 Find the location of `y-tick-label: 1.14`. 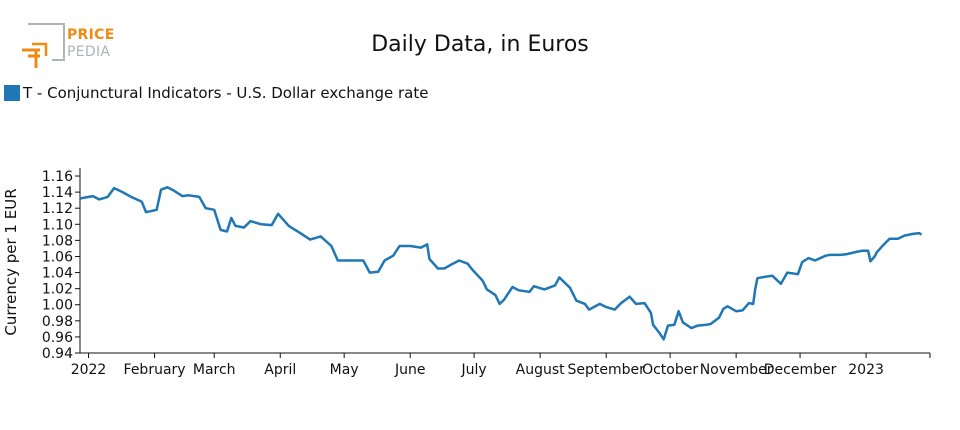

y-tick-label: 1.14 is located at coordinates (57, 193).